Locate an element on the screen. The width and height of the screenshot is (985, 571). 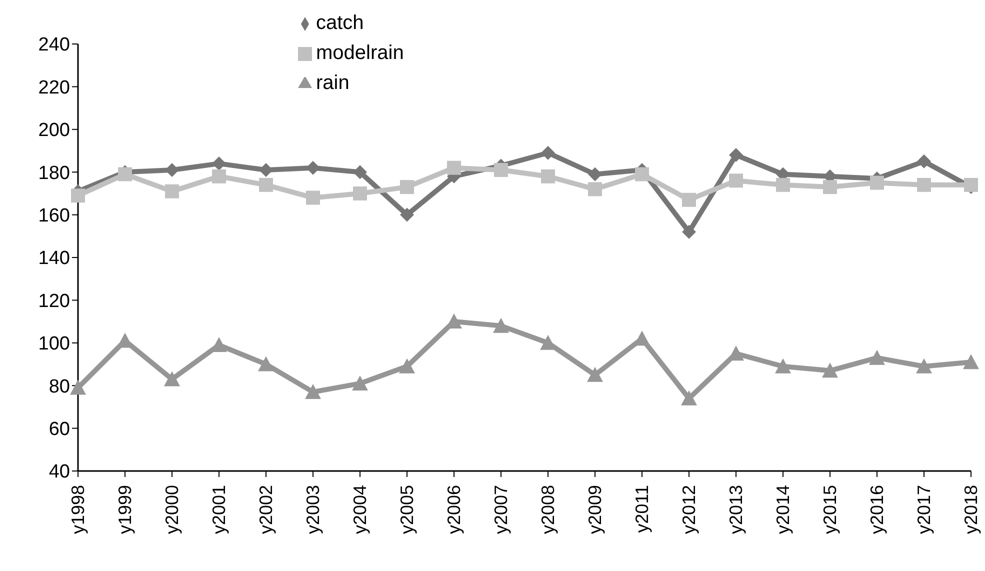
y-tick-label: 100 is located at coordinates (54, 344).